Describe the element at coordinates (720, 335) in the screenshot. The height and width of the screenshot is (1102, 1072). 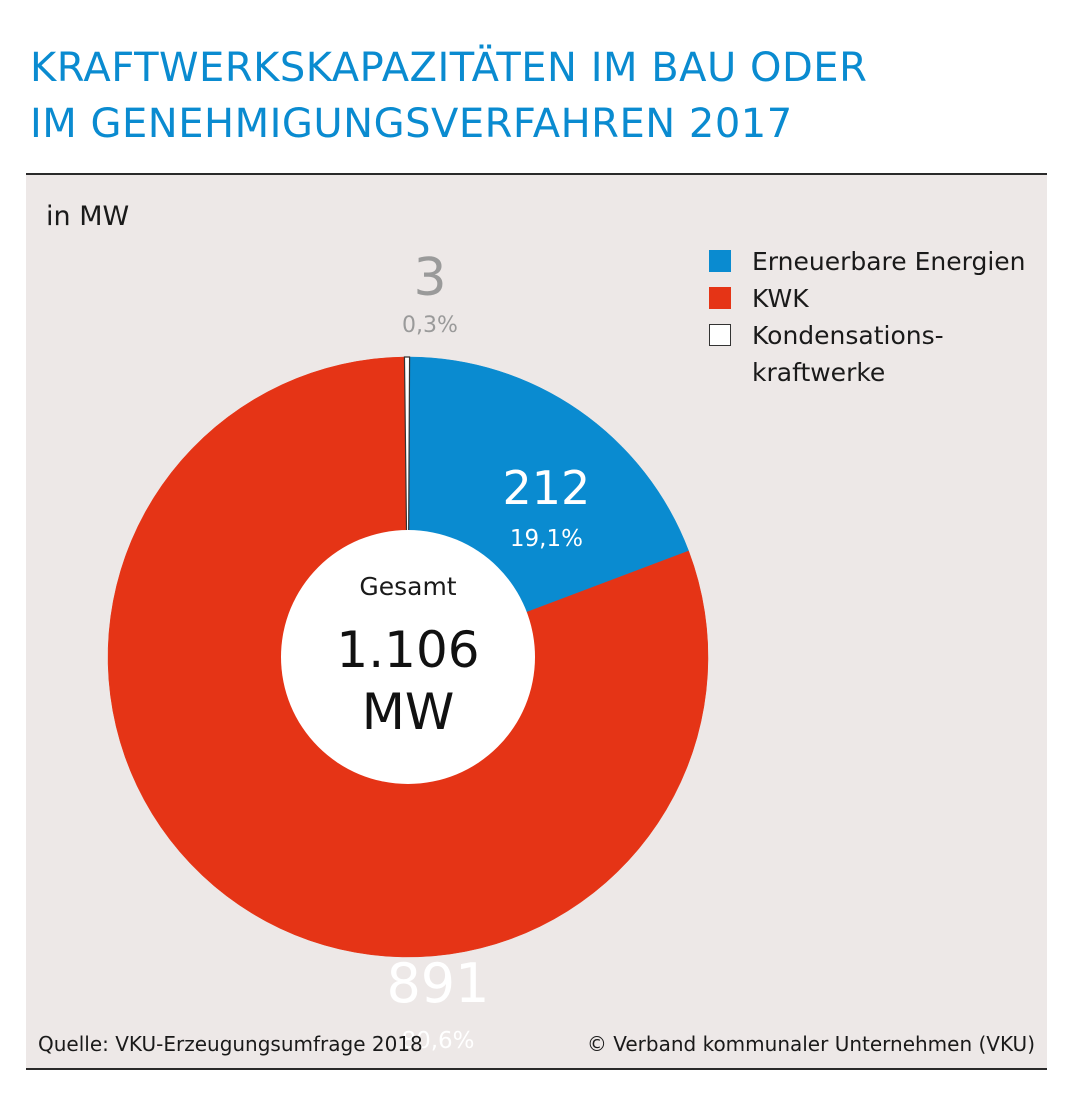
I see `legend-swatch-white` at that location.